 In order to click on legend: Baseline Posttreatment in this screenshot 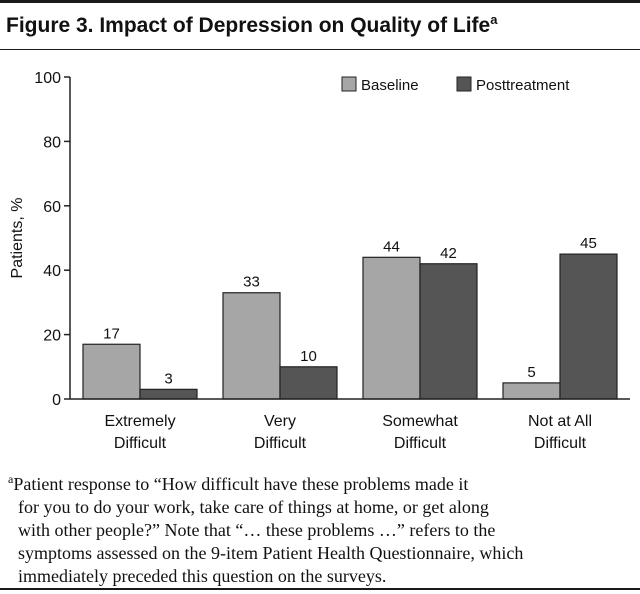, I will do `click(455, 85)`.